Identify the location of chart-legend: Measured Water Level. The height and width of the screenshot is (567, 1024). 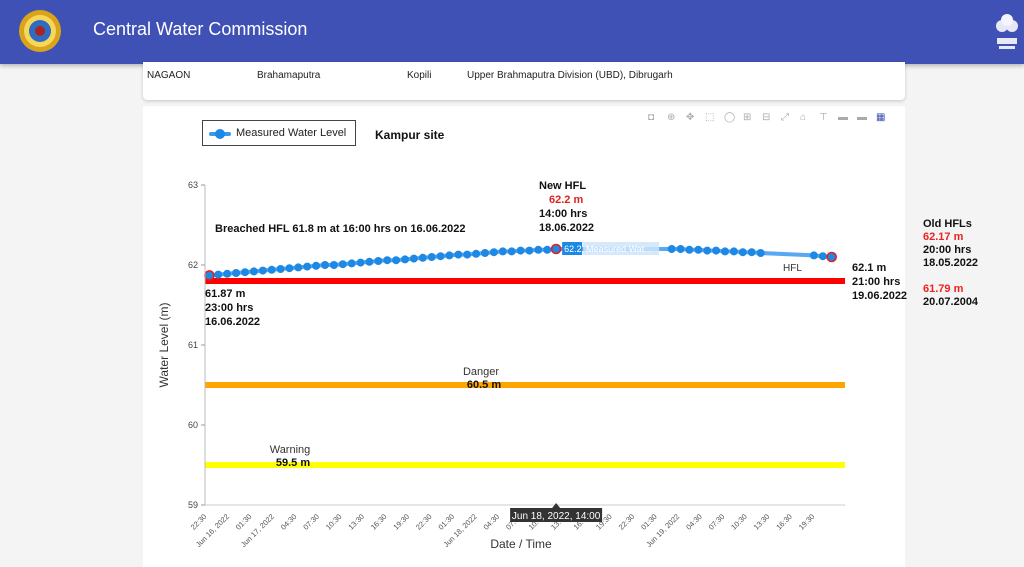
(279, 133).